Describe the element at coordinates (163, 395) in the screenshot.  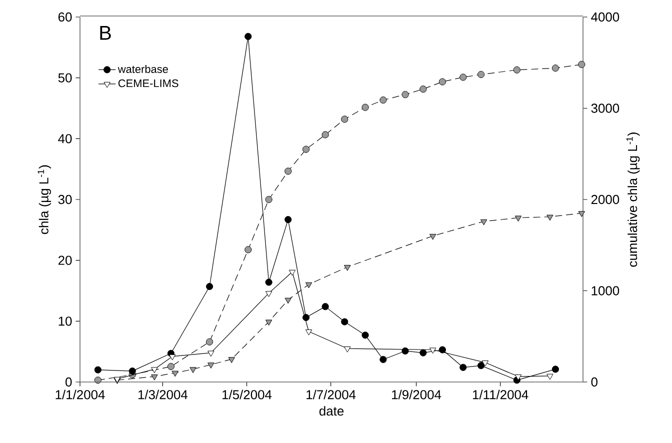
I see `x-tick-label: 1/3/2004` at that location.